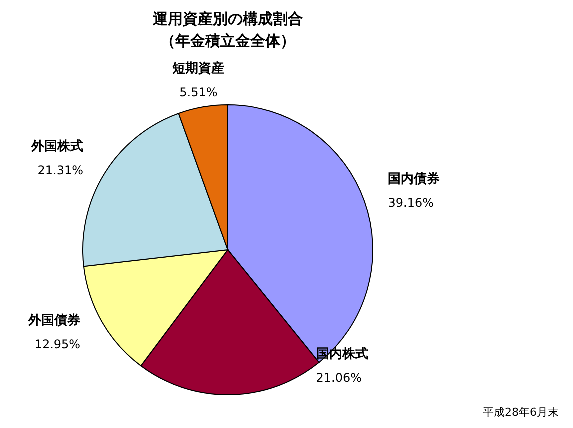 Image resolution: width=573 pixels, height=428 pixels. Describe the element at coordinates (228, 19) in the screenshot. I see `title: 運用資産別の構成割合` at that location.